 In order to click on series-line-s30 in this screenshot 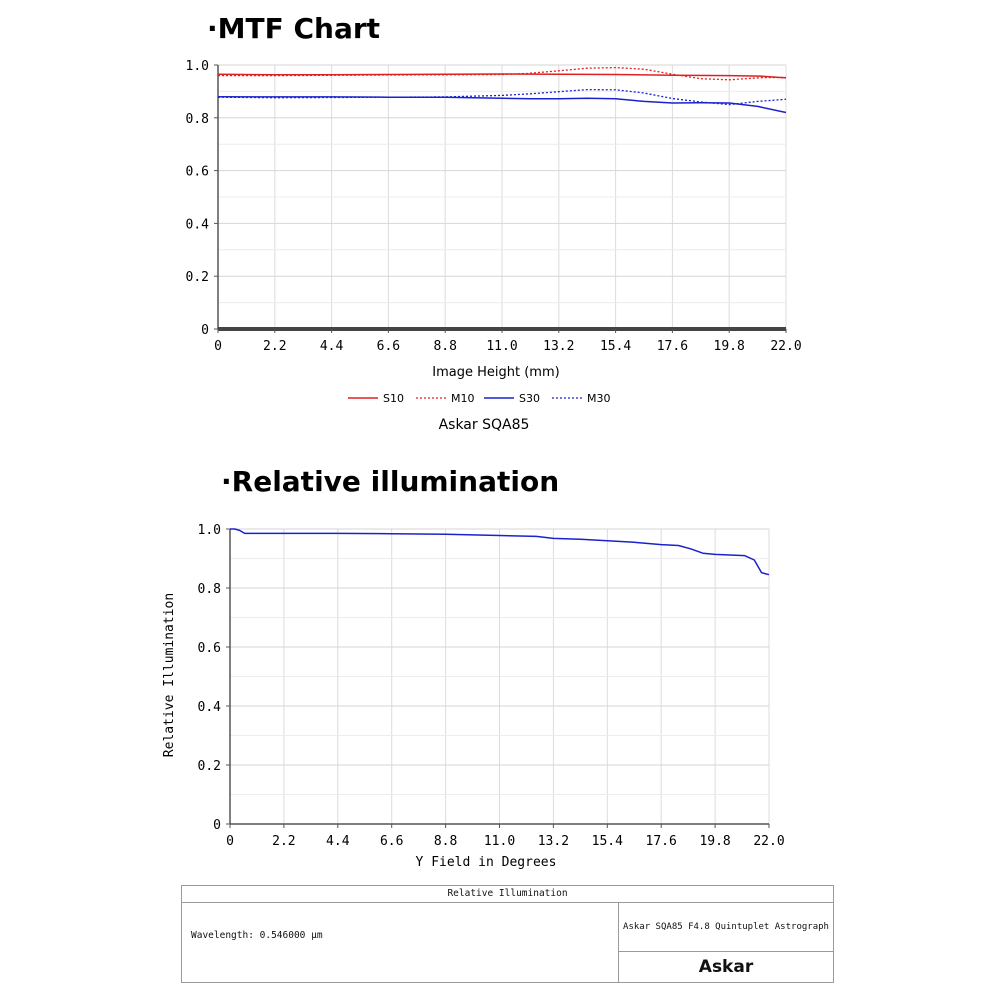, I will do `click(502, 104)`.